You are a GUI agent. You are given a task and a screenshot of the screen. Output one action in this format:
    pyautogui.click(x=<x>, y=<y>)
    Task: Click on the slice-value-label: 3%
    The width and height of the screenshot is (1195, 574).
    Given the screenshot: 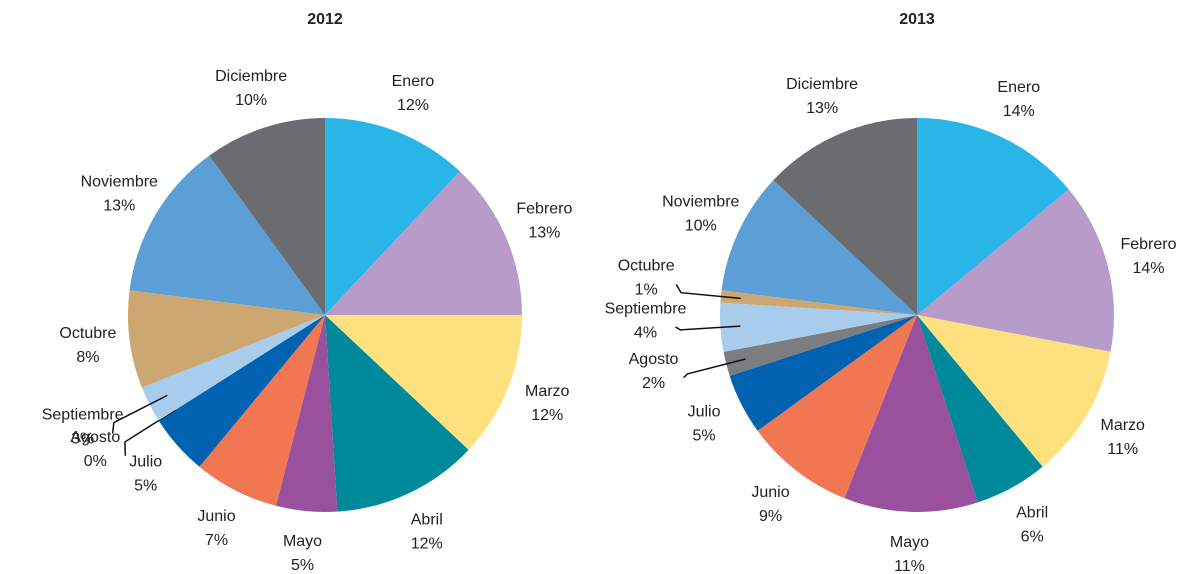 What is the action you would take?
    pyautogui.click(x=82, y=439)
    